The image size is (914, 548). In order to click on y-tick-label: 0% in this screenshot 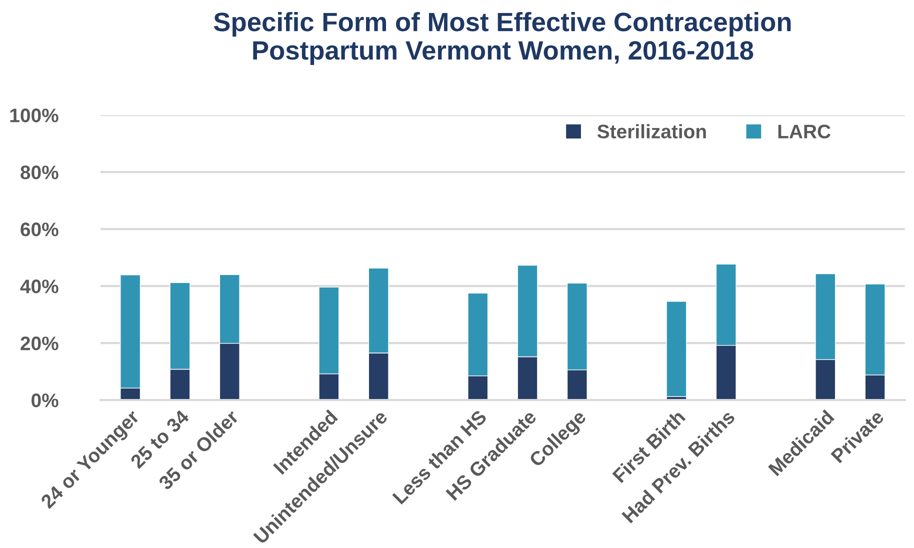, I will do `click(45, 401)`.